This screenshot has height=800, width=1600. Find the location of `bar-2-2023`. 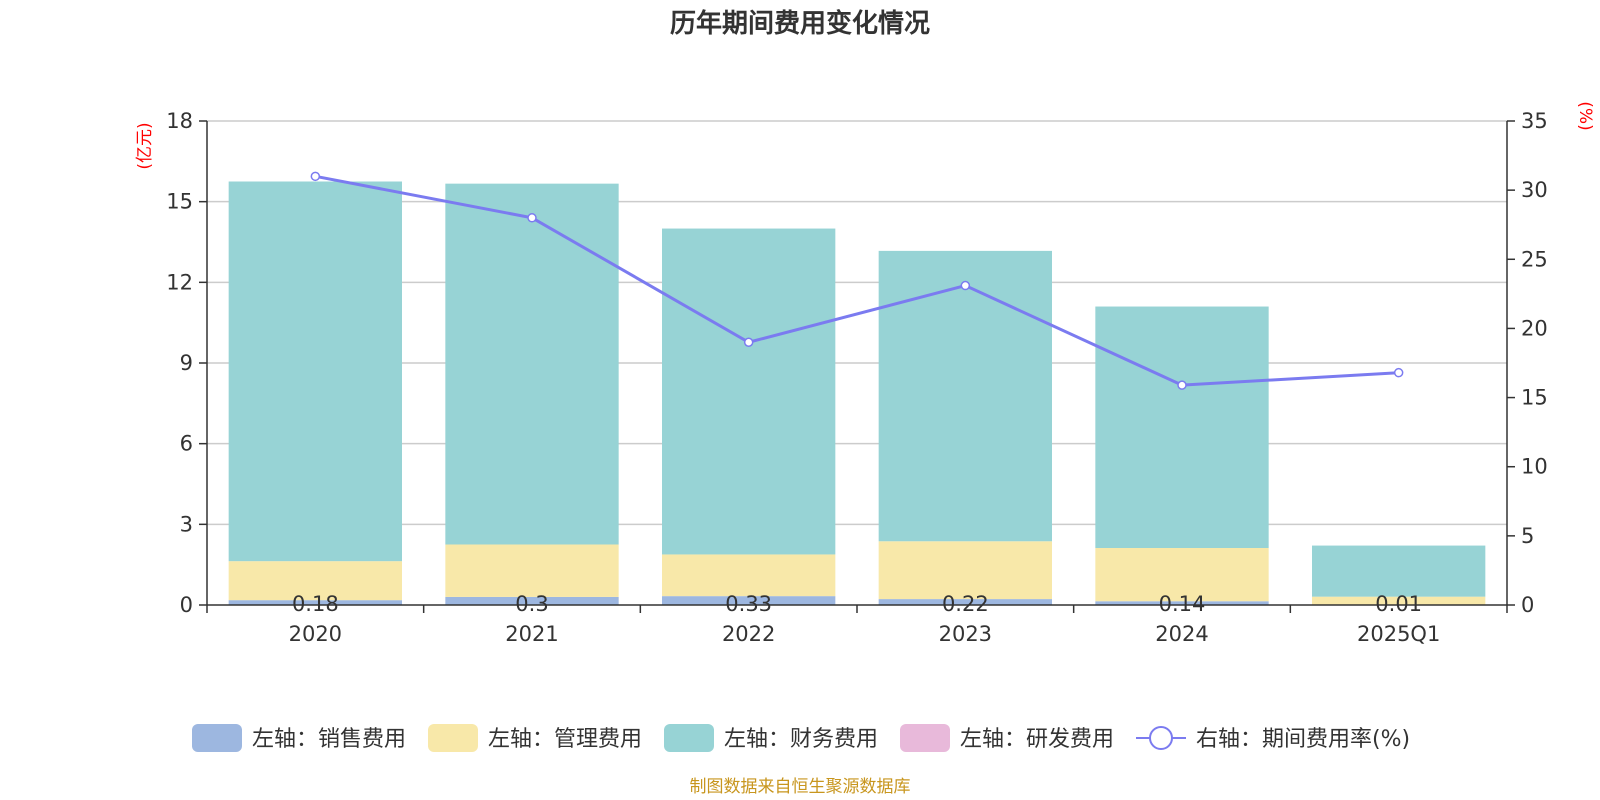

bar-2-2023 is located at coordinates (965, 396).